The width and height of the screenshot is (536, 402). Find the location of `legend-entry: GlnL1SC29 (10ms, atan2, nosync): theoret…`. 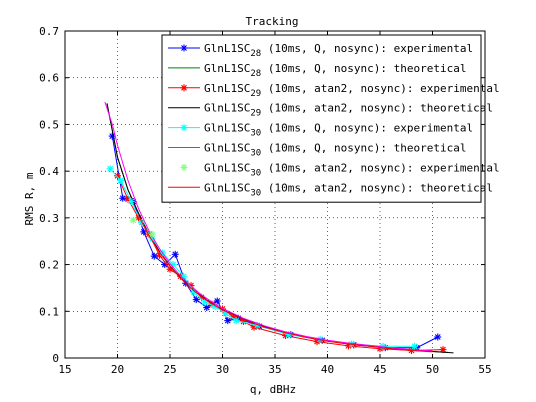

legend-entry: GlnL1SC29 (10ms, atan2, nosync): theoret… is located at coordinates (330, 110).